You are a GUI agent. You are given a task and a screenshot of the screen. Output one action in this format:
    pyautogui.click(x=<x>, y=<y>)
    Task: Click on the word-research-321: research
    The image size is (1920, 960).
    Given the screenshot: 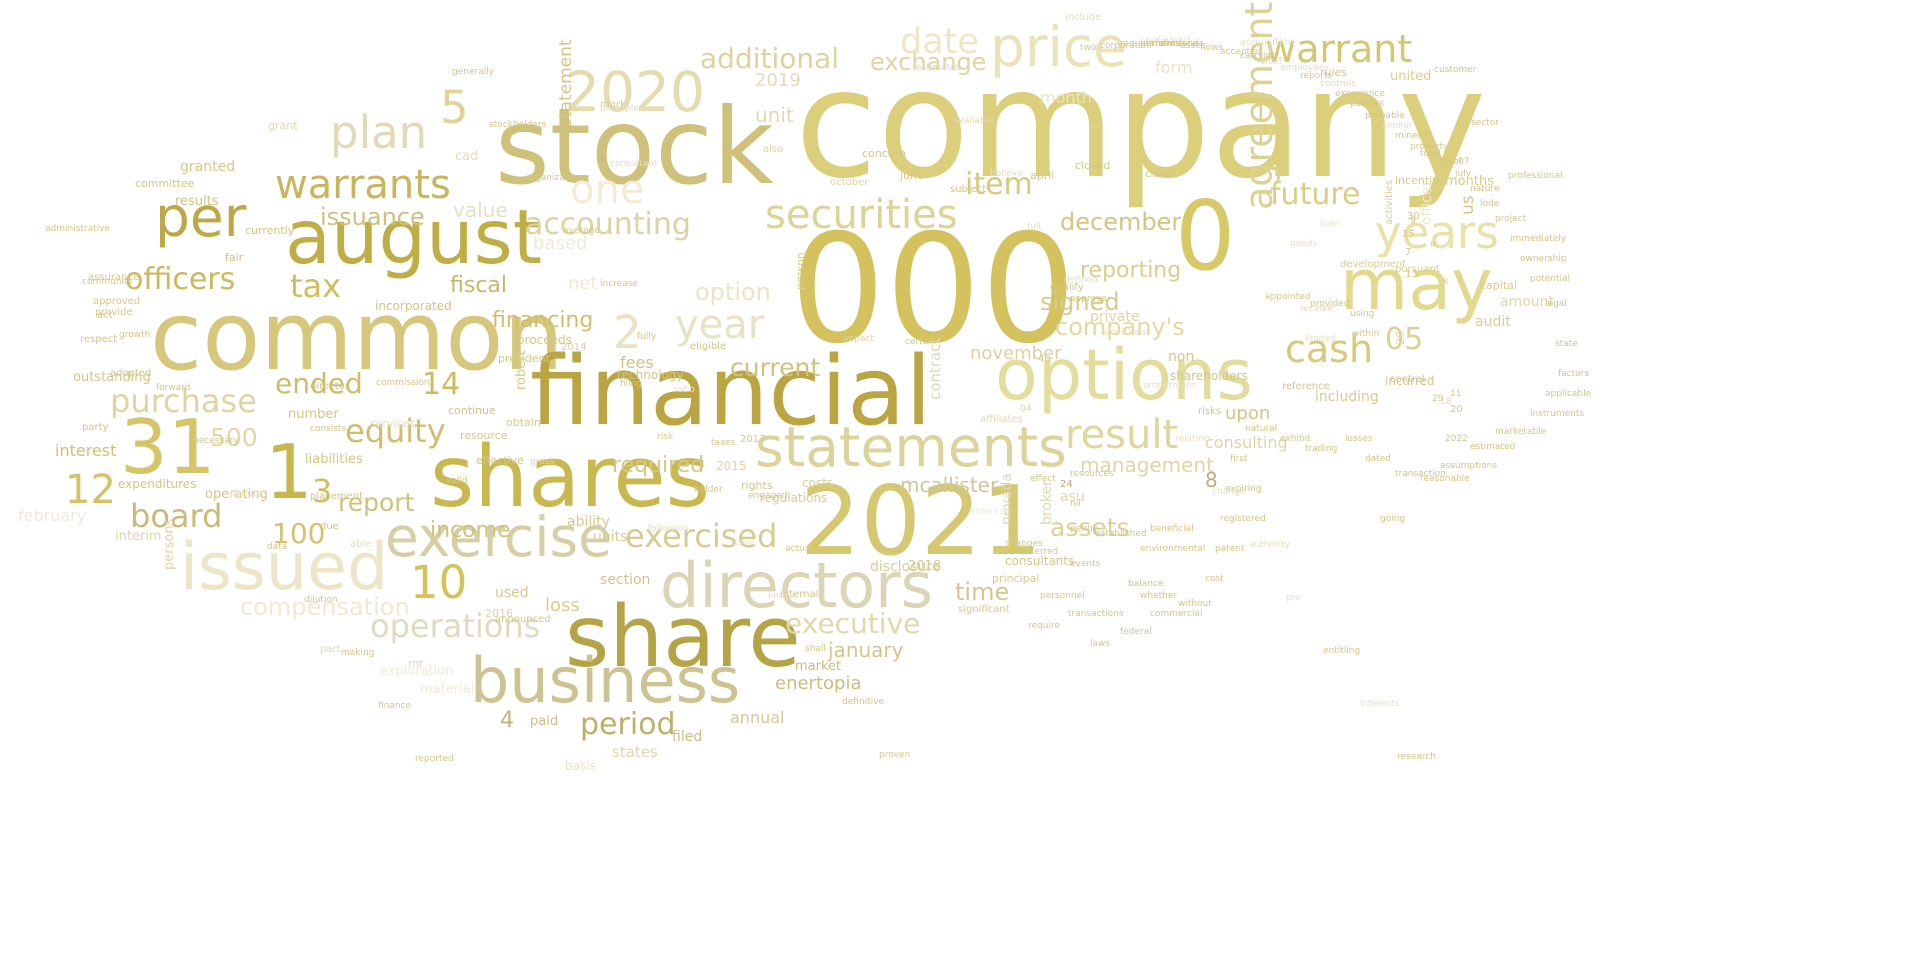 What is the action you would take?
    pyautogui.click(x=1416, y=757)
    